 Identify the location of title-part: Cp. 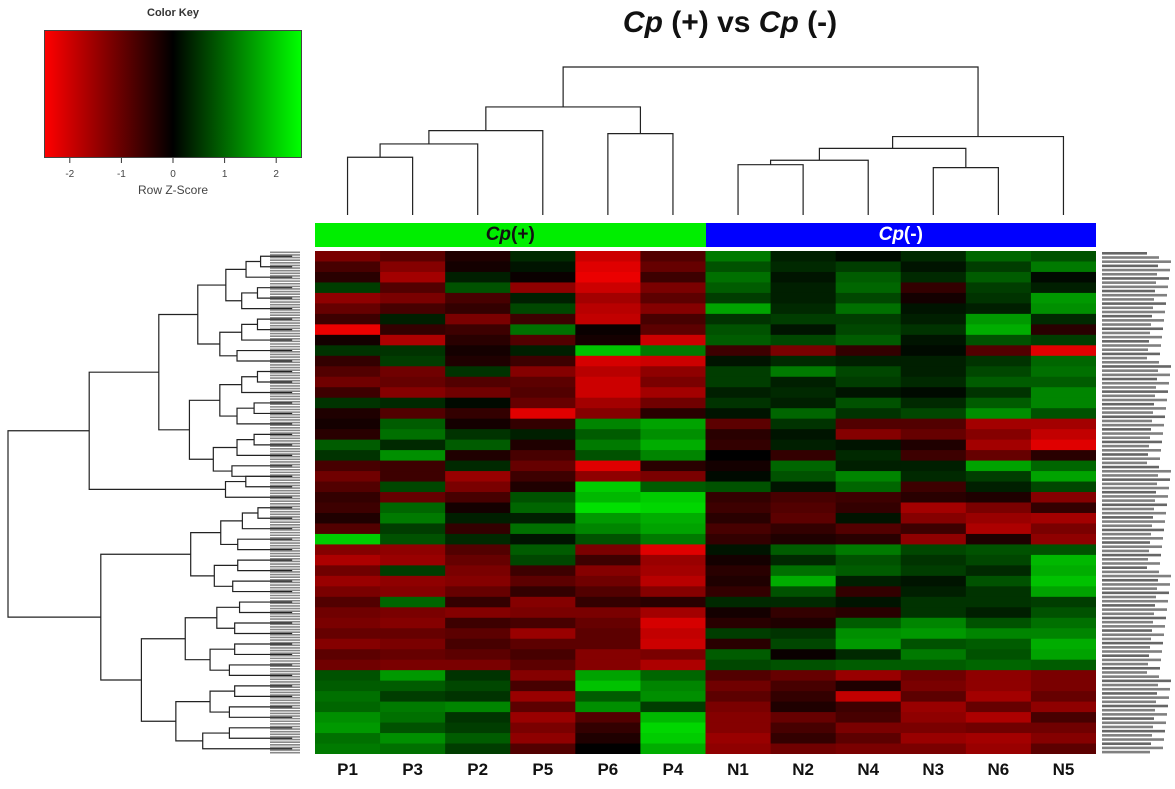
(778, 22).